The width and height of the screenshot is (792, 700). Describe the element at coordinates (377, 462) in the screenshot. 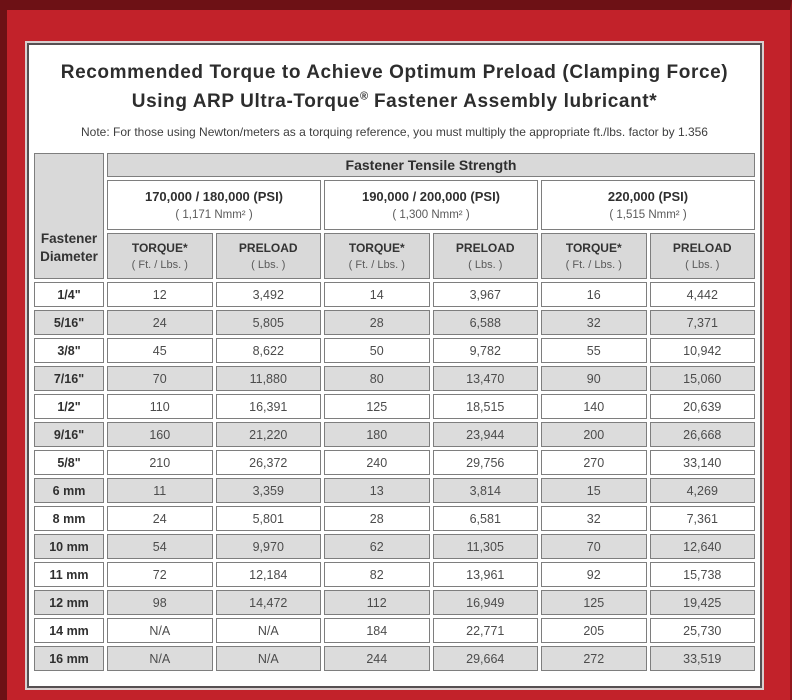

I see `value-cell: 240` at that location.